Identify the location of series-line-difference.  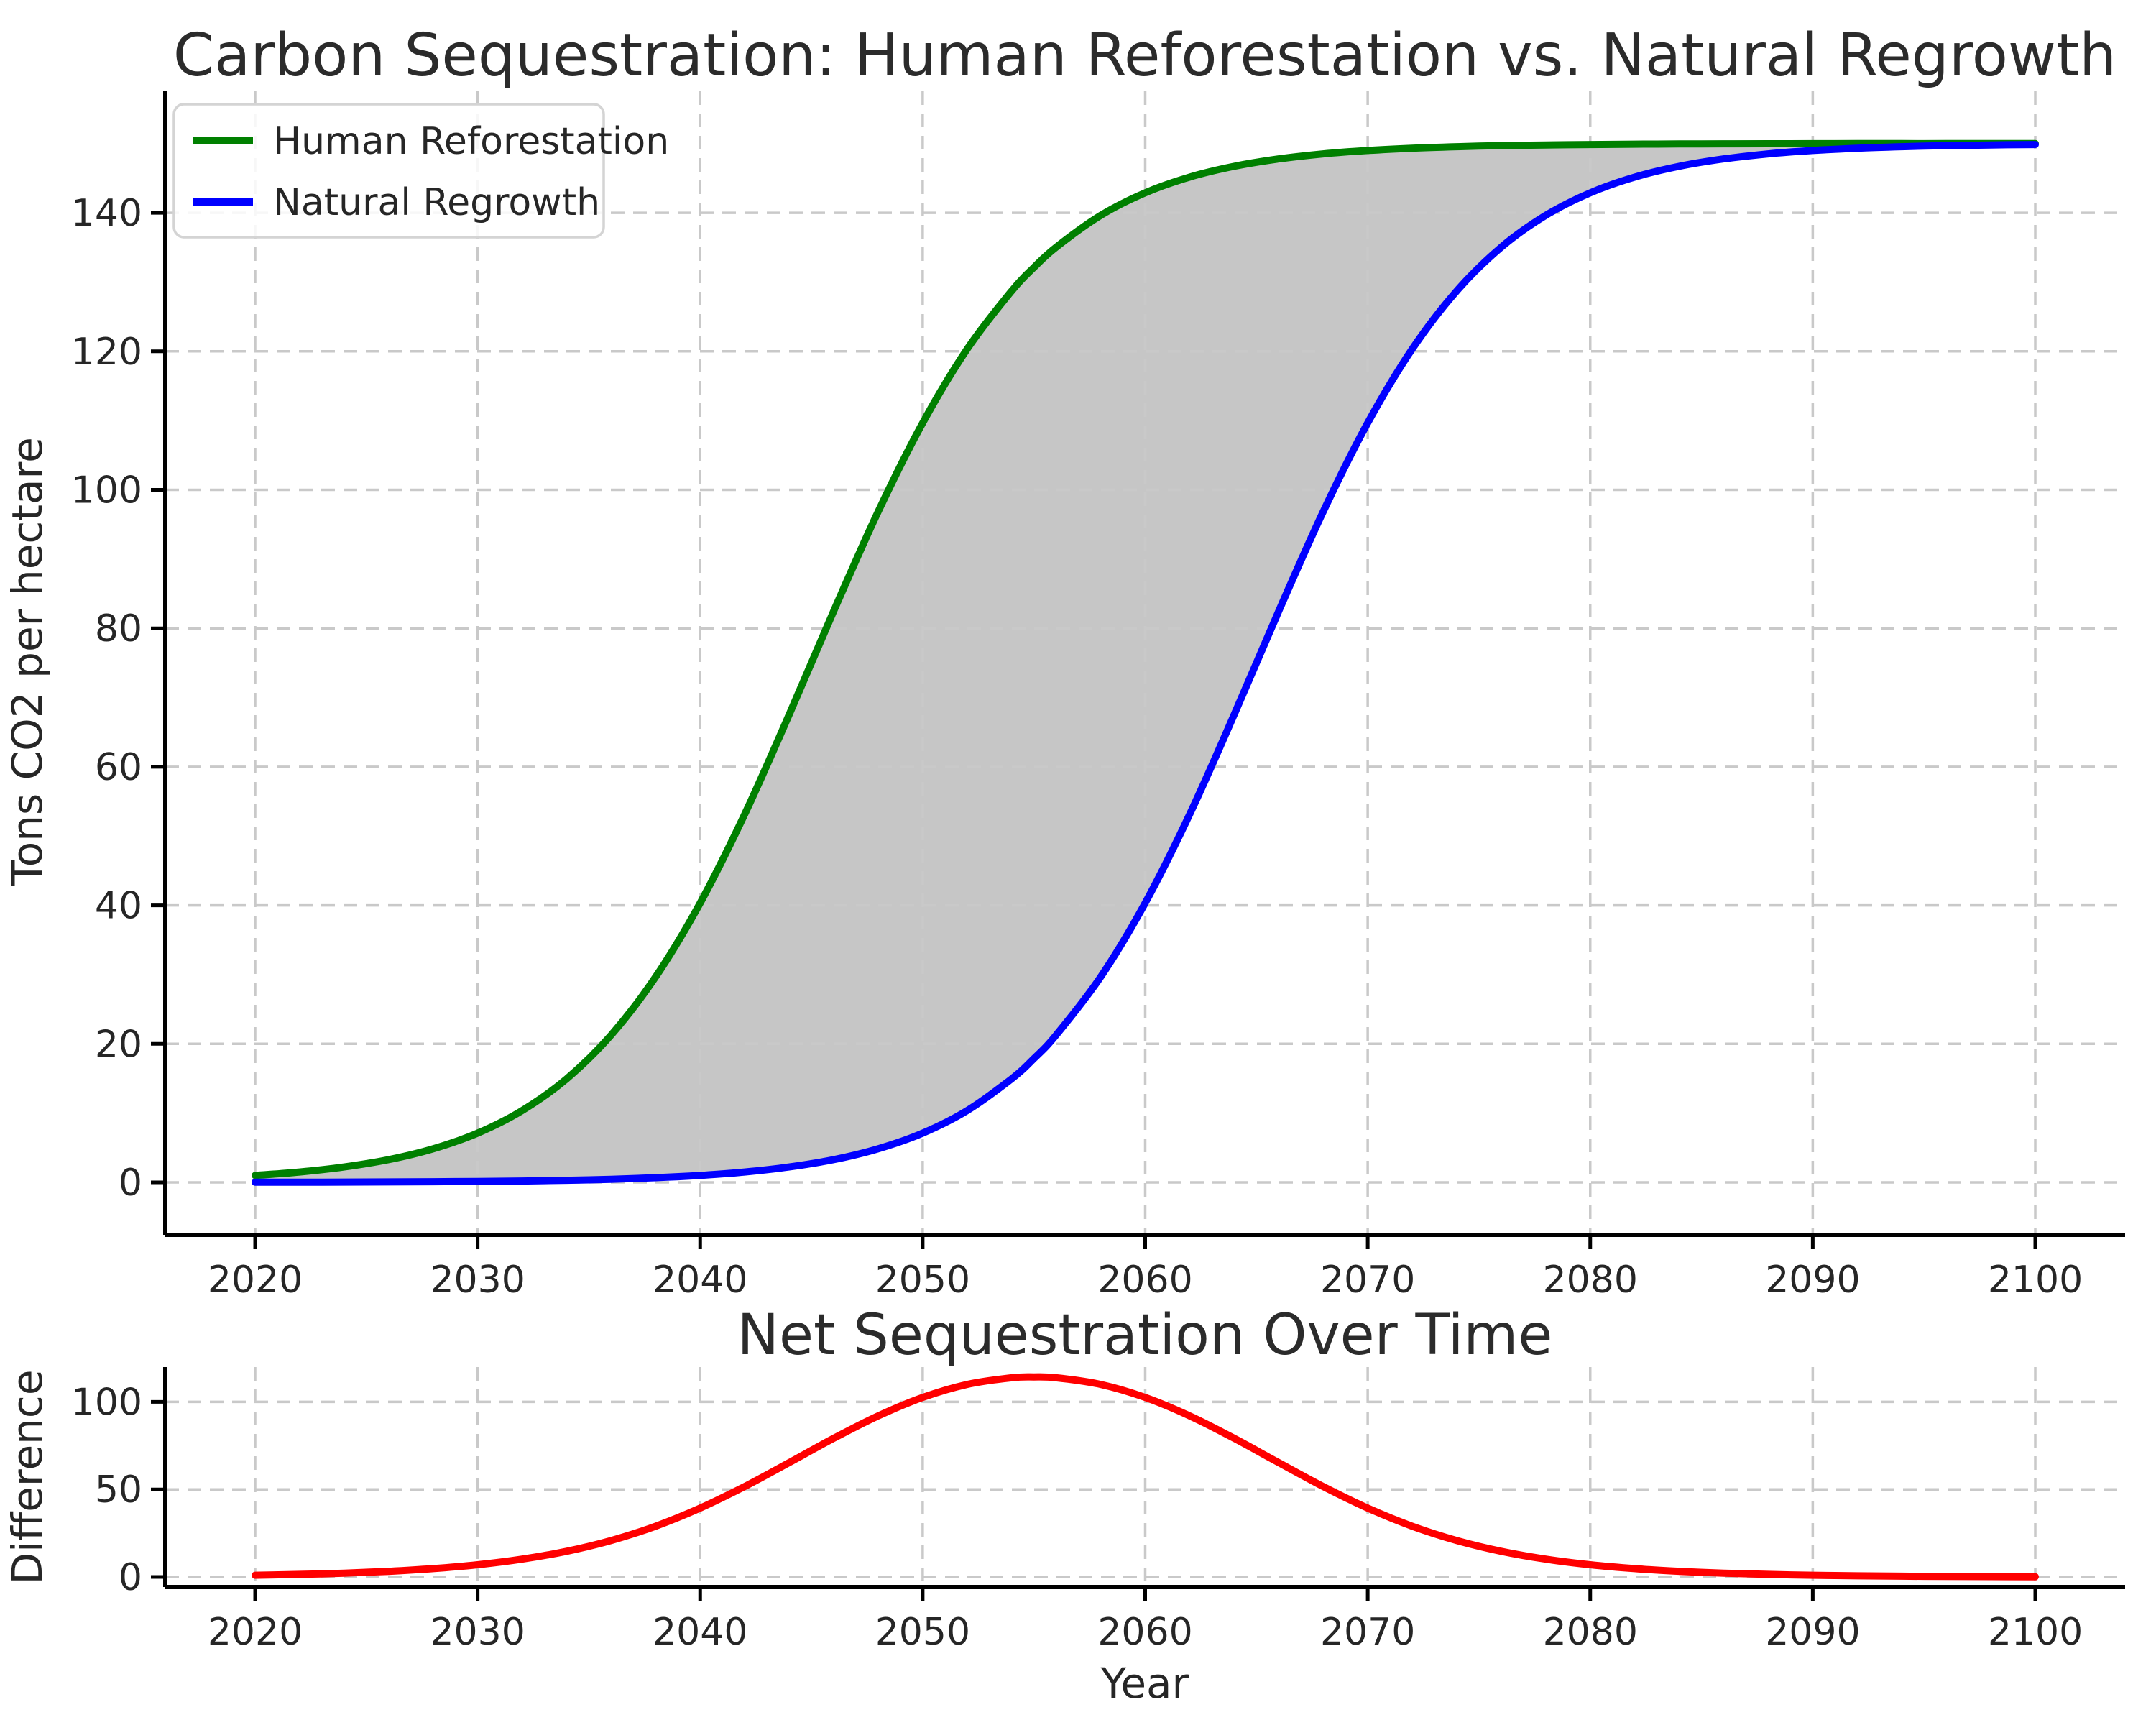
(1146, 1477).